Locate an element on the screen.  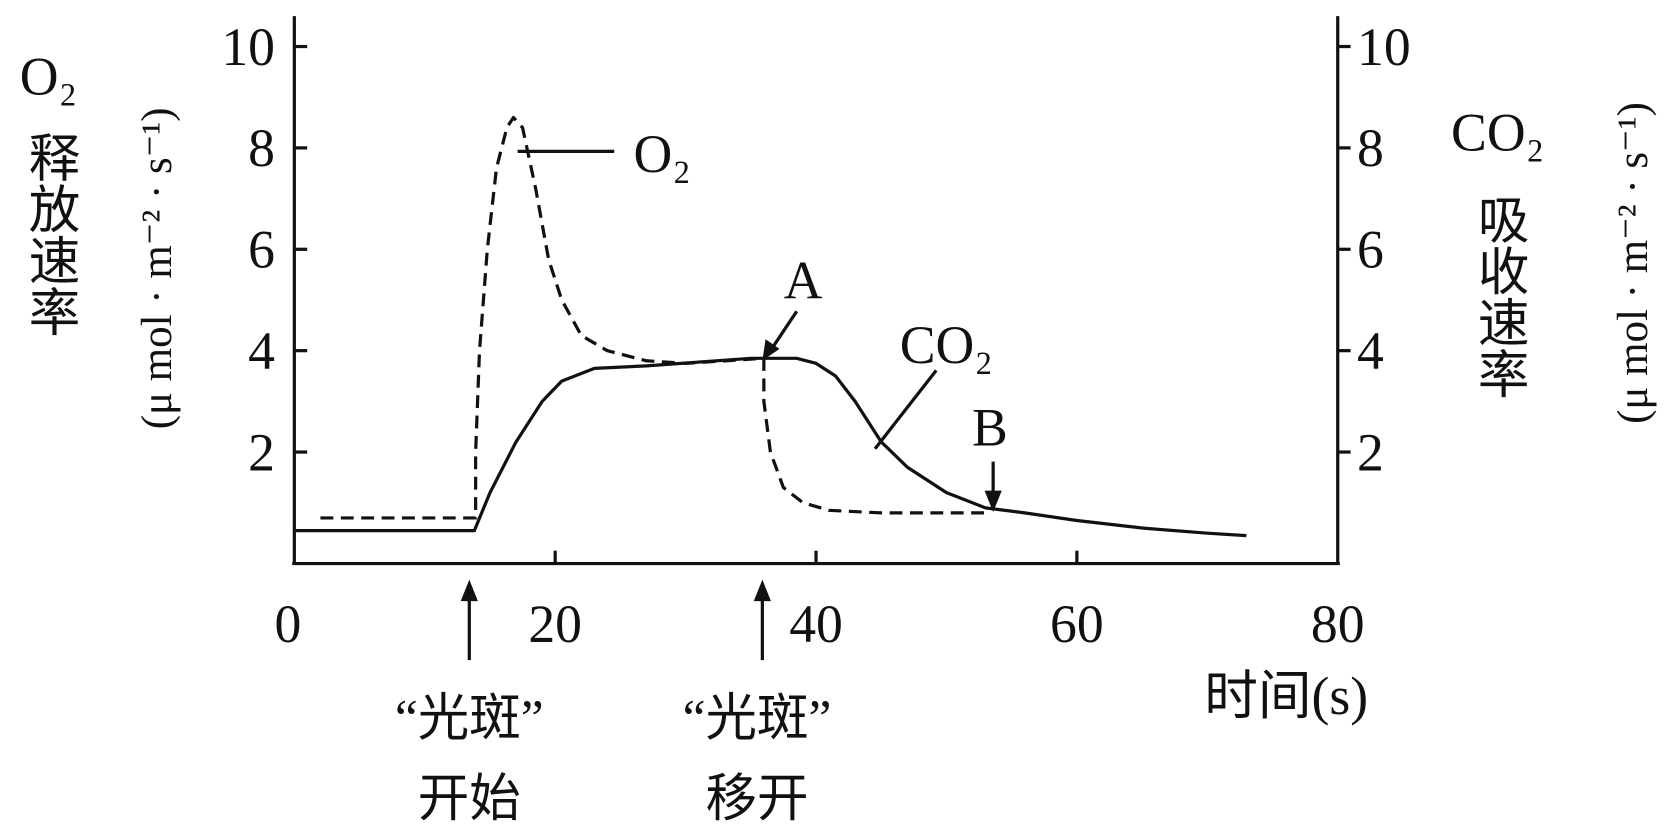
y-tick-label: 8 is located at coordinates (261, 148).